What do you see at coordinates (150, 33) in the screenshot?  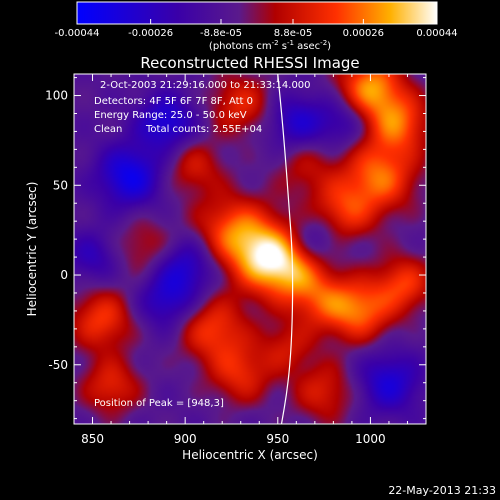 I see `colorbar-tick-label: -0.00026` at bounding box center [150, 33].